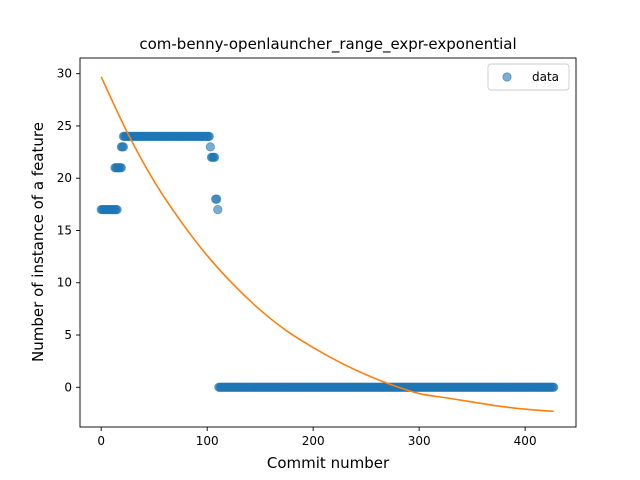 This screenshot has height=480, width=640. What do you see at coordinates (64, 74) in the screenshot?
I see `y-tick-label: 30` at bounding box center [64, 74].